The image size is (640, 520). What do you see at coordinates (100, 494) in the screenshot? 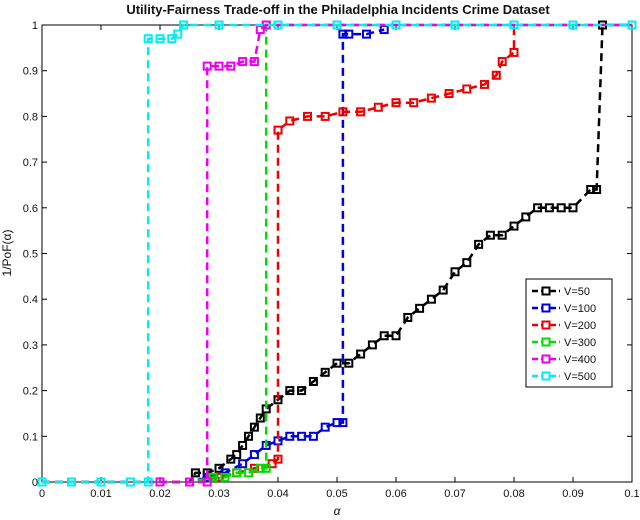
I see `x-tick-label: 0.01` at bounding box center [100, 494].